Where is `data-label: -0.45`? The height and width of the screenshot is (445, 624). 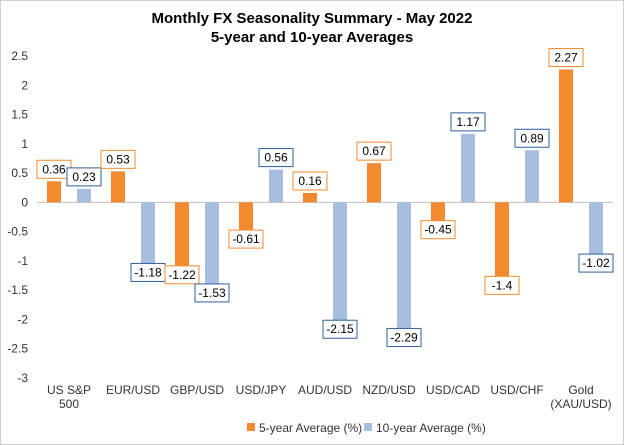
data-label: -0.45 is located at coordinates (438, 230).